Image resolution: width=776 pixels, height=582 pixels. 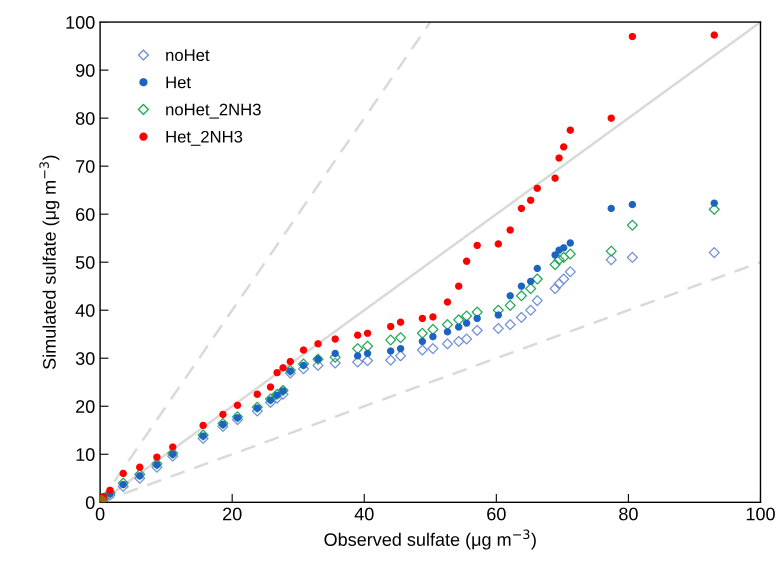 What do you see at coordinates (85, 214) in the screenshot?
I see `y-tick-label: 60` at bounding box center [85, 214].